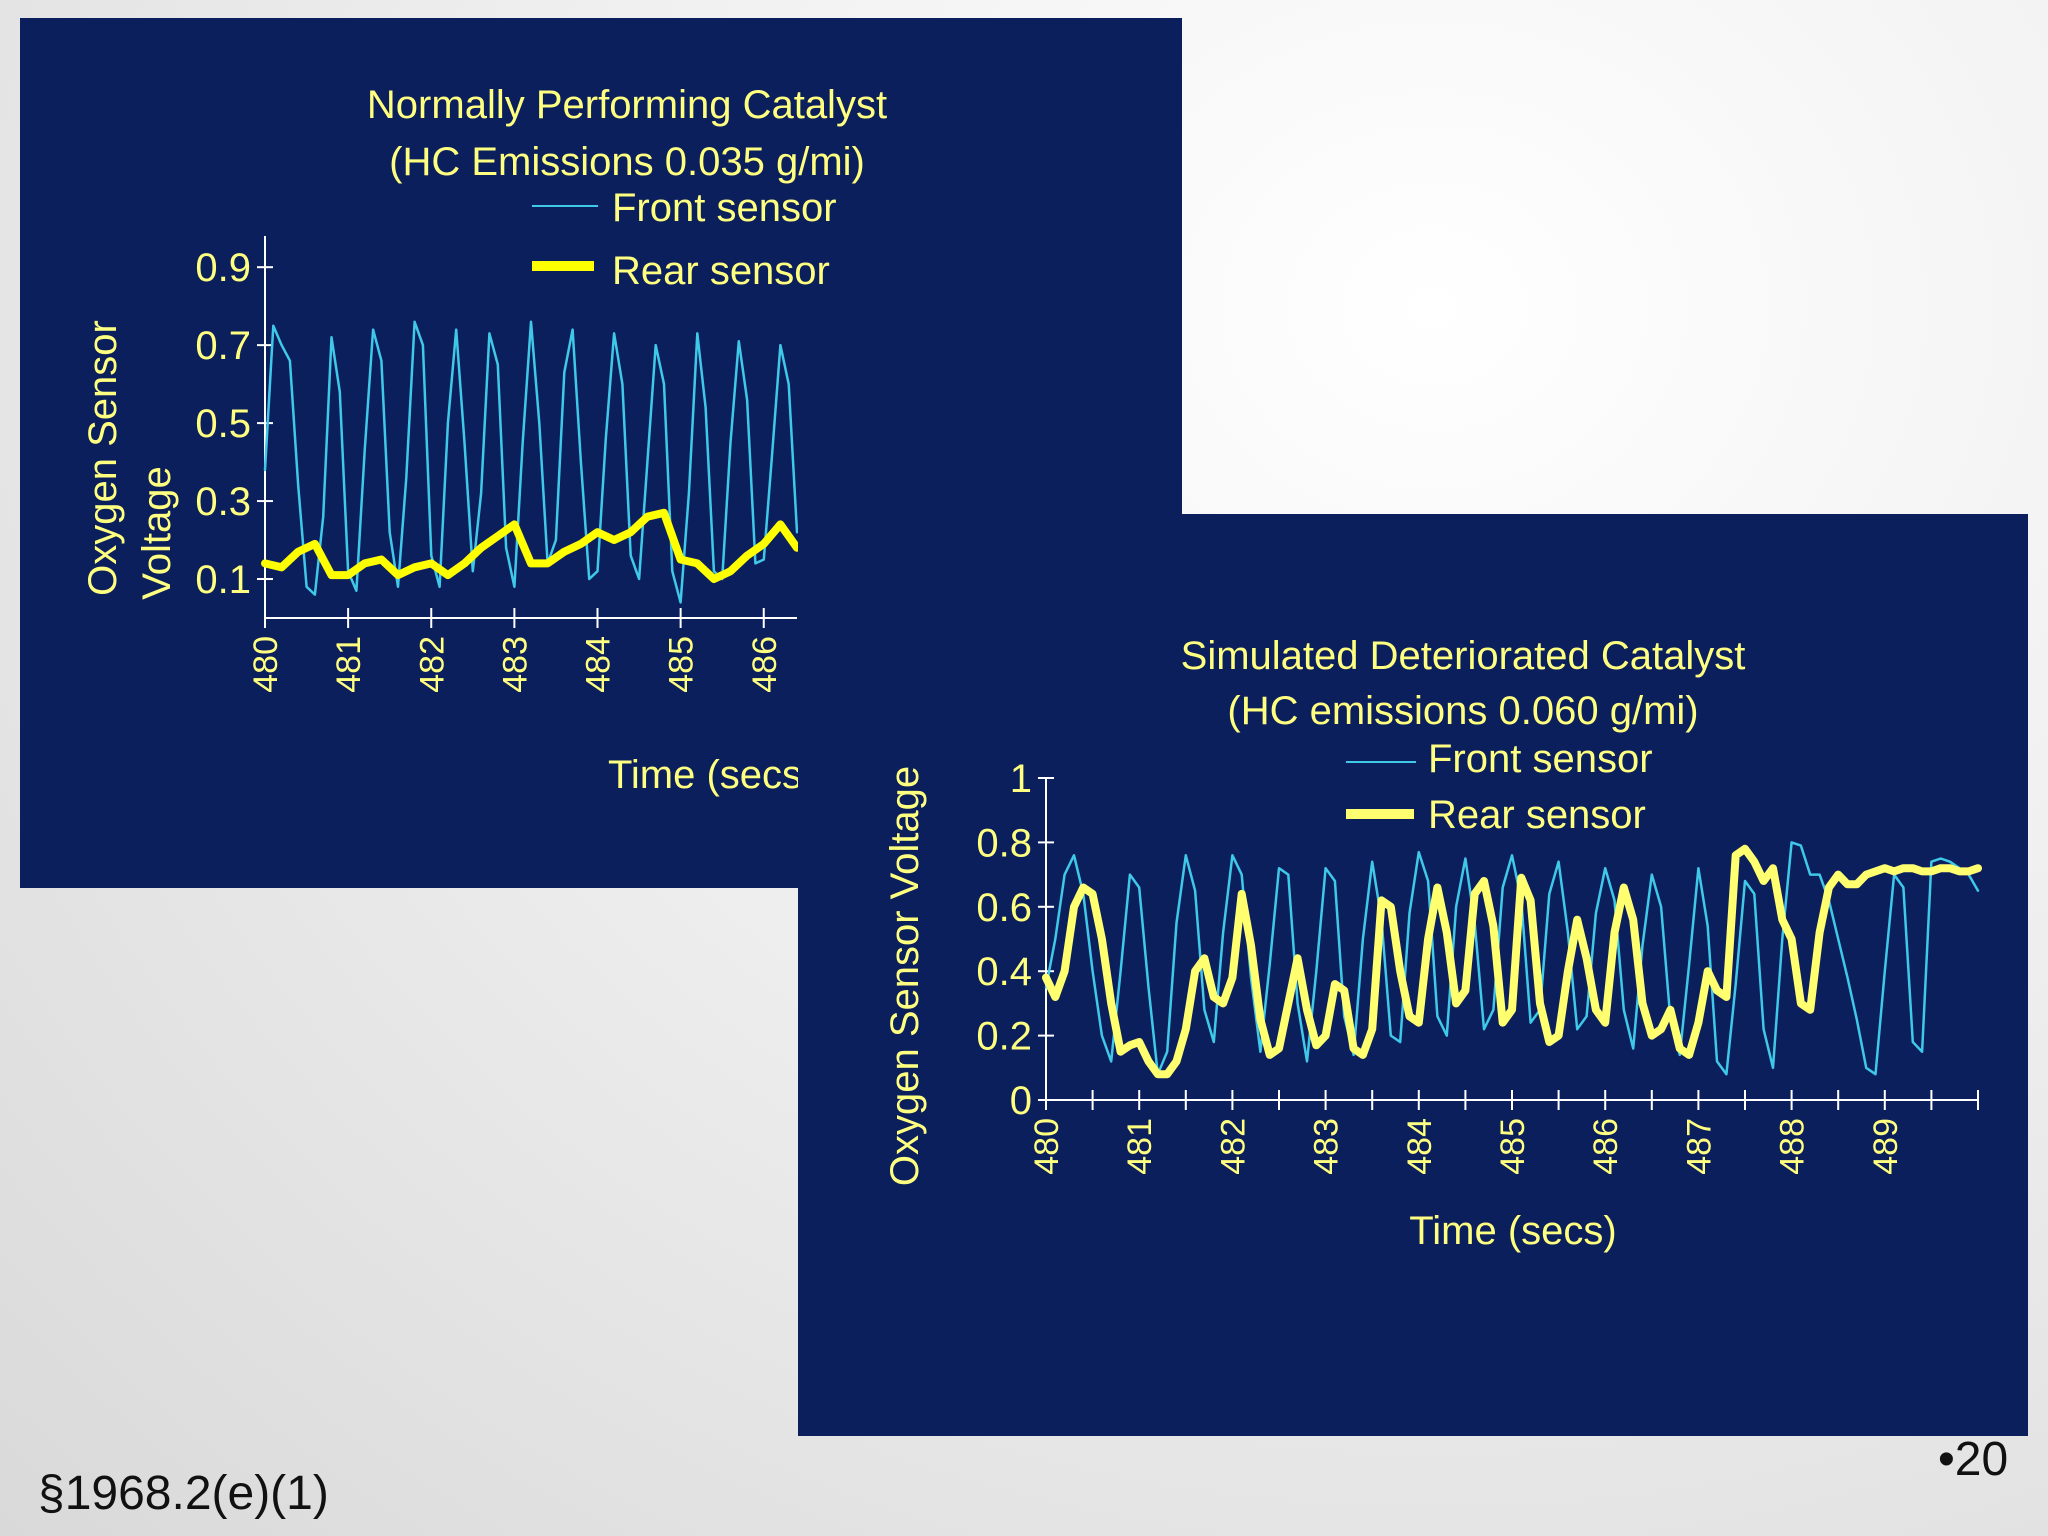 The height and width of the screenshot is (1536, 2048). I want to click on x-tick-label: 488, so click(1793, 1146).